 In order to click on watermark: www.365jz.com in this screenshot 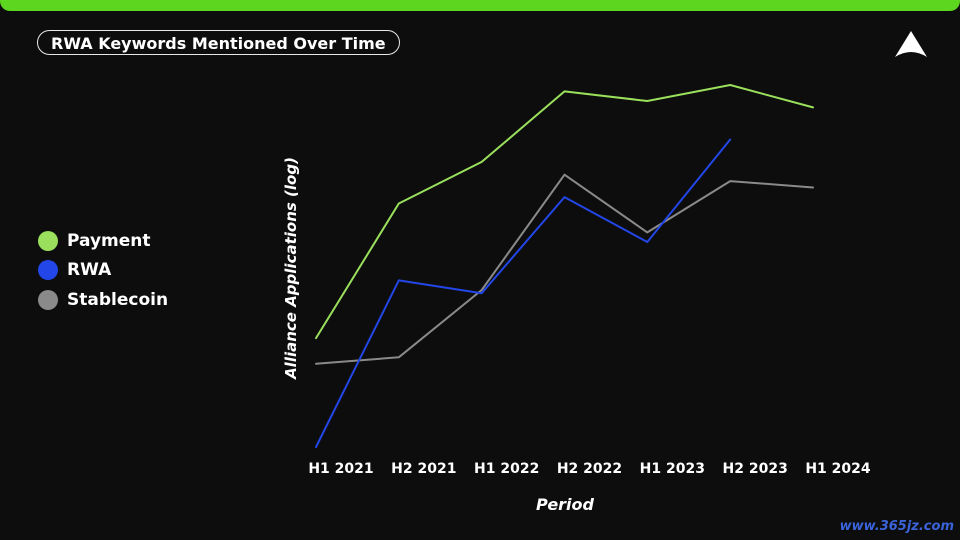, I will do `click(896, 526)`.